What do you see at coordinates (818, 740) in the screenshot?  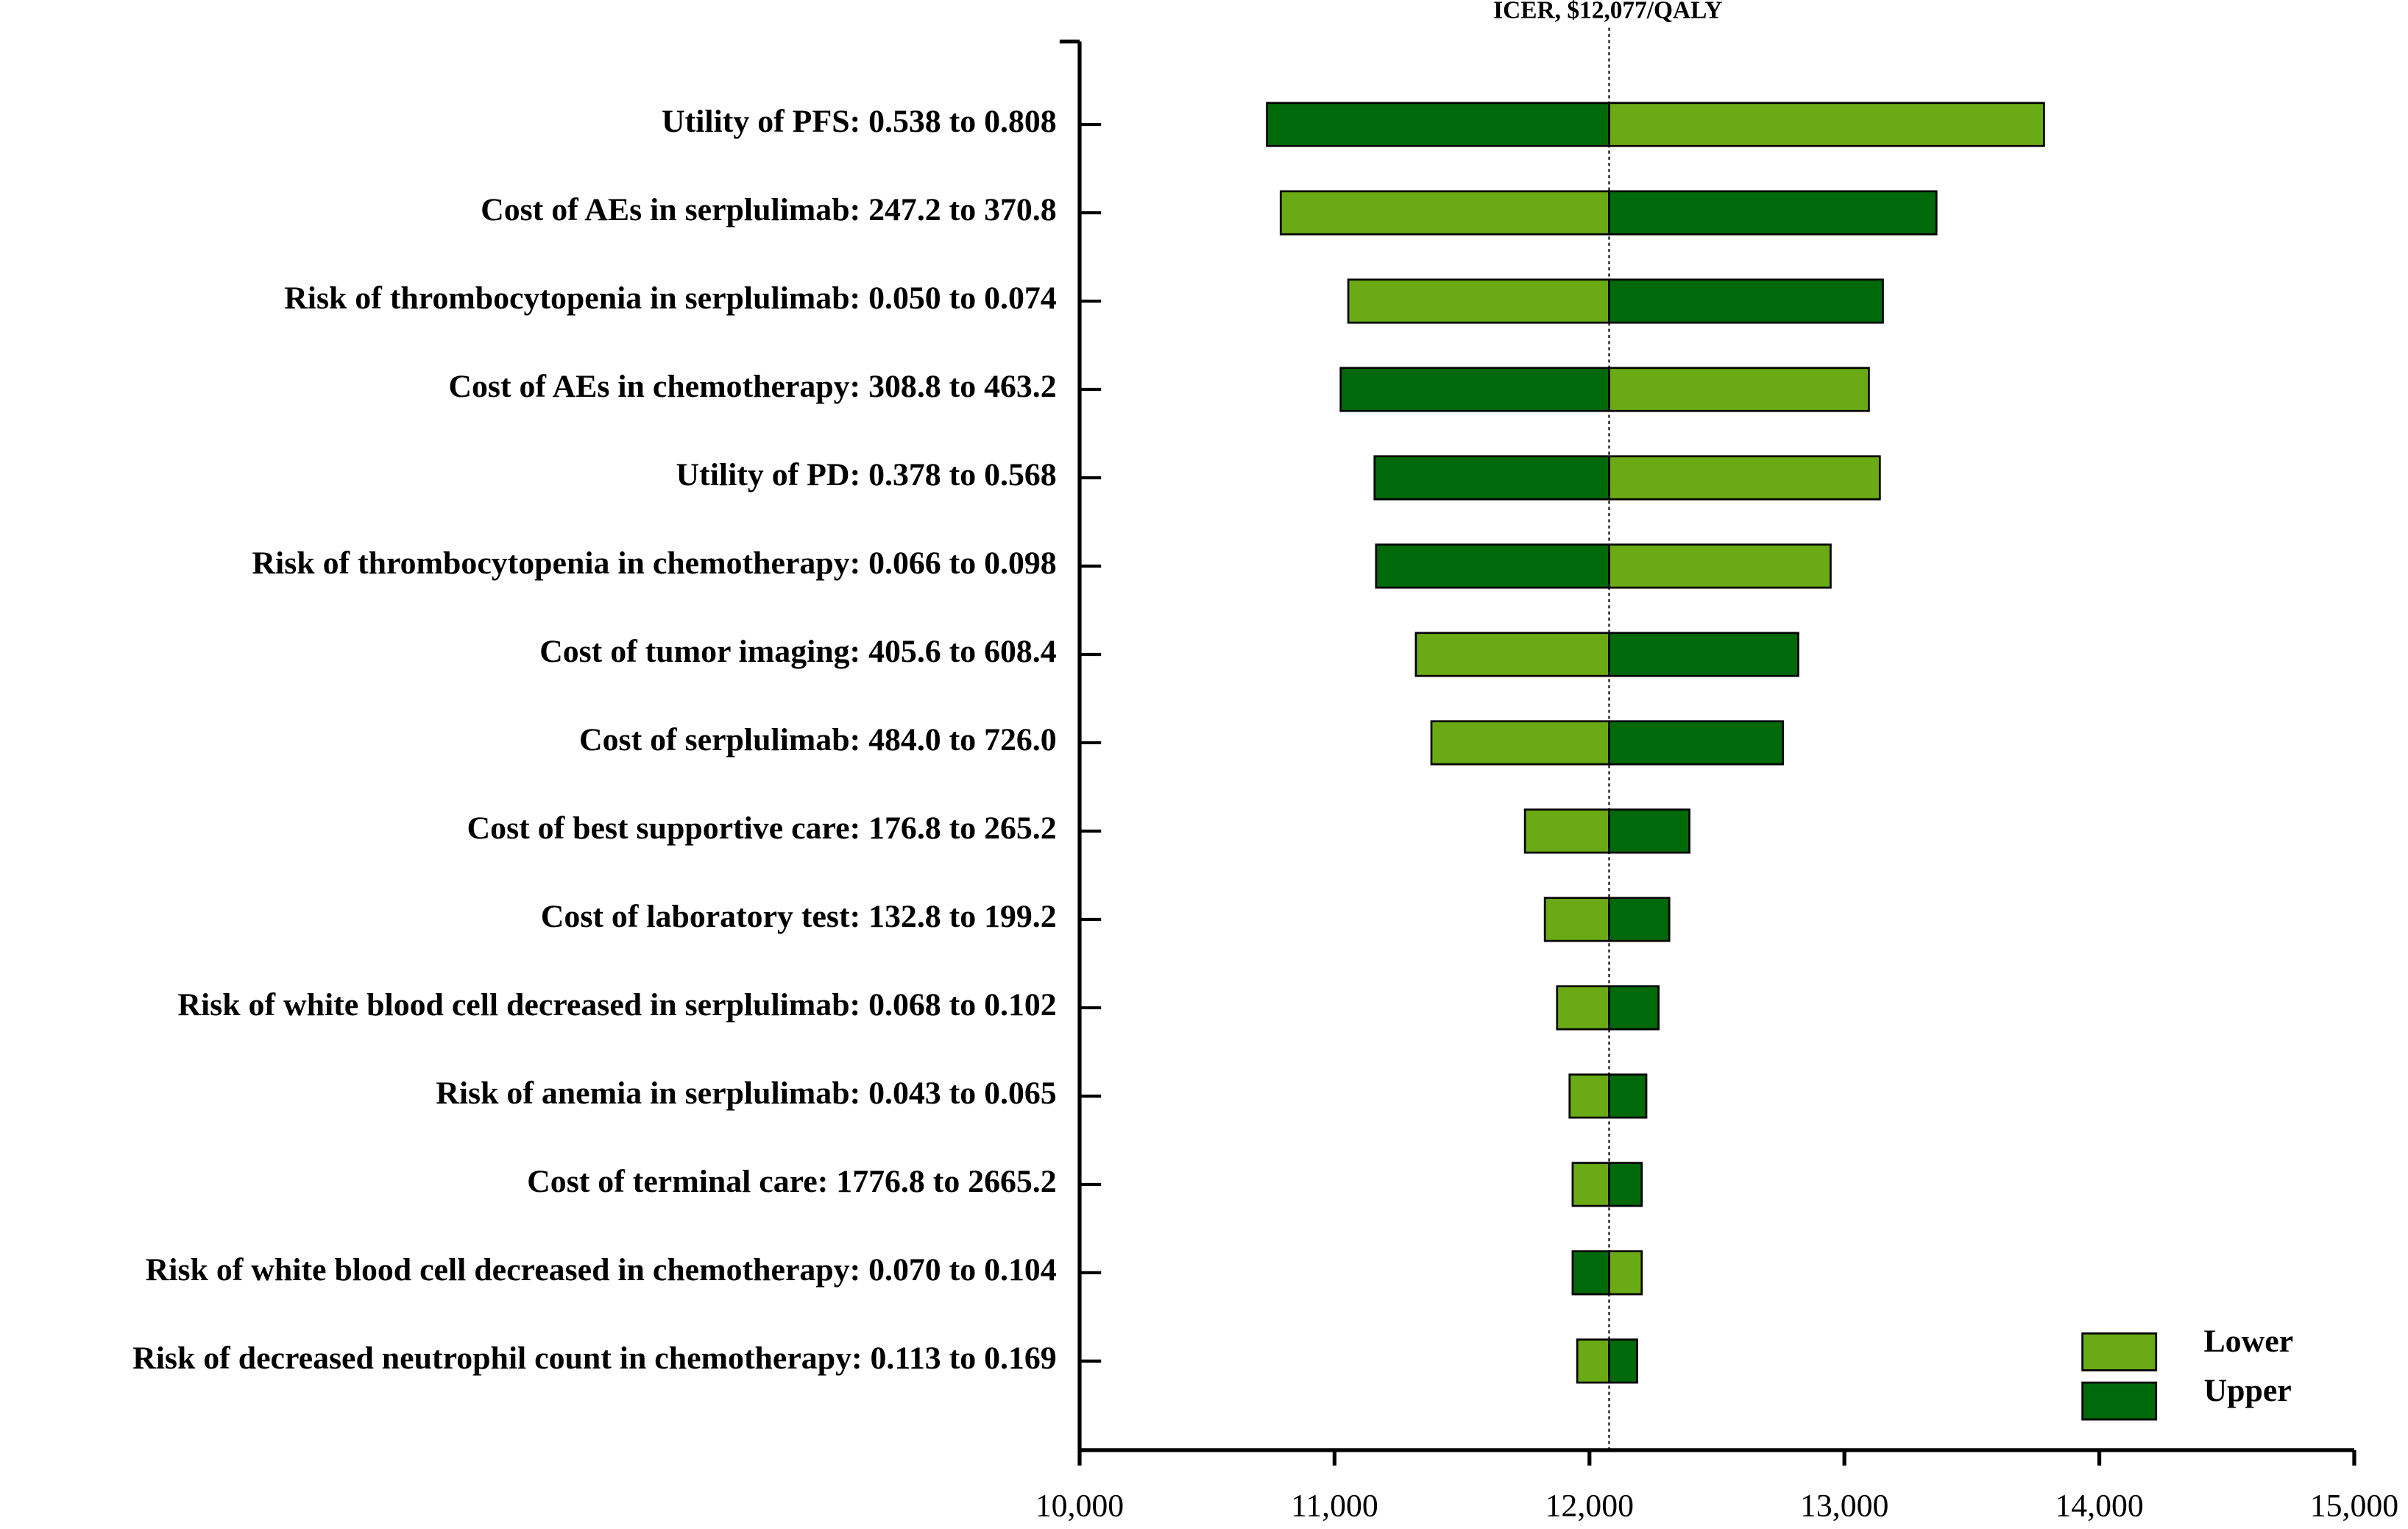 I see `category-label: Cost of serplulimab: 484.0 to 726.0` at bounding box center [818, 740].